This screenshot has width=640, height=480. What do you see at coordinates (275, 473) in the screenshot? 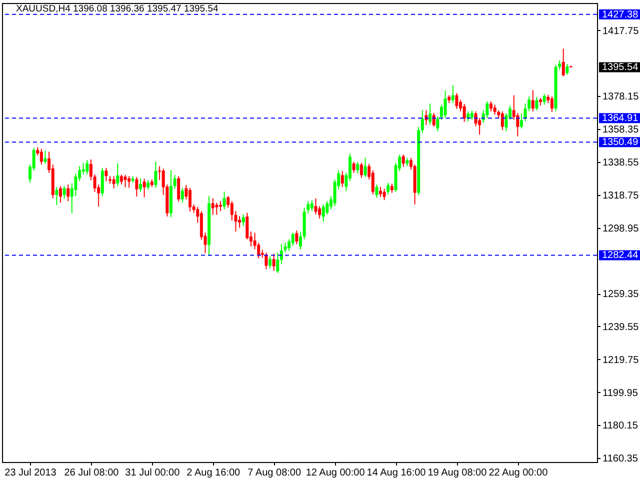
I see `x-tick-label: 7 Aug 08:00` at bounding box center [275, 473].